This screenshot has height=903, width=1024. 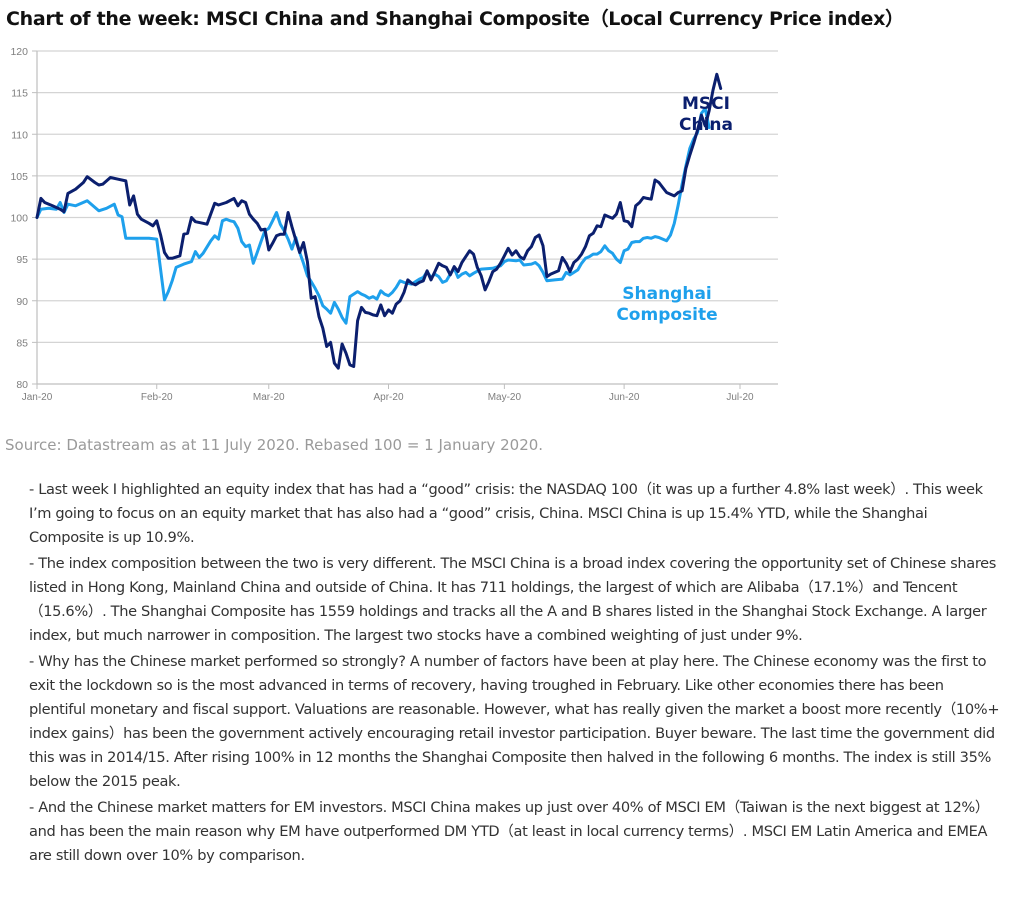 I want to click on x-tick-label: May-20, so click(x=505, y=397).